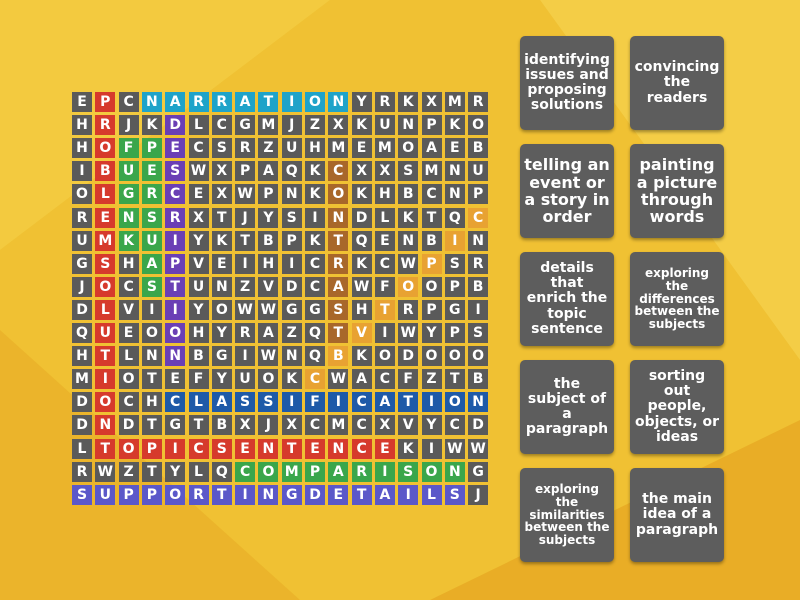 The height and width of the screenshot is (600, 800). I want to click on grid-cell: M, so click(384, 148).